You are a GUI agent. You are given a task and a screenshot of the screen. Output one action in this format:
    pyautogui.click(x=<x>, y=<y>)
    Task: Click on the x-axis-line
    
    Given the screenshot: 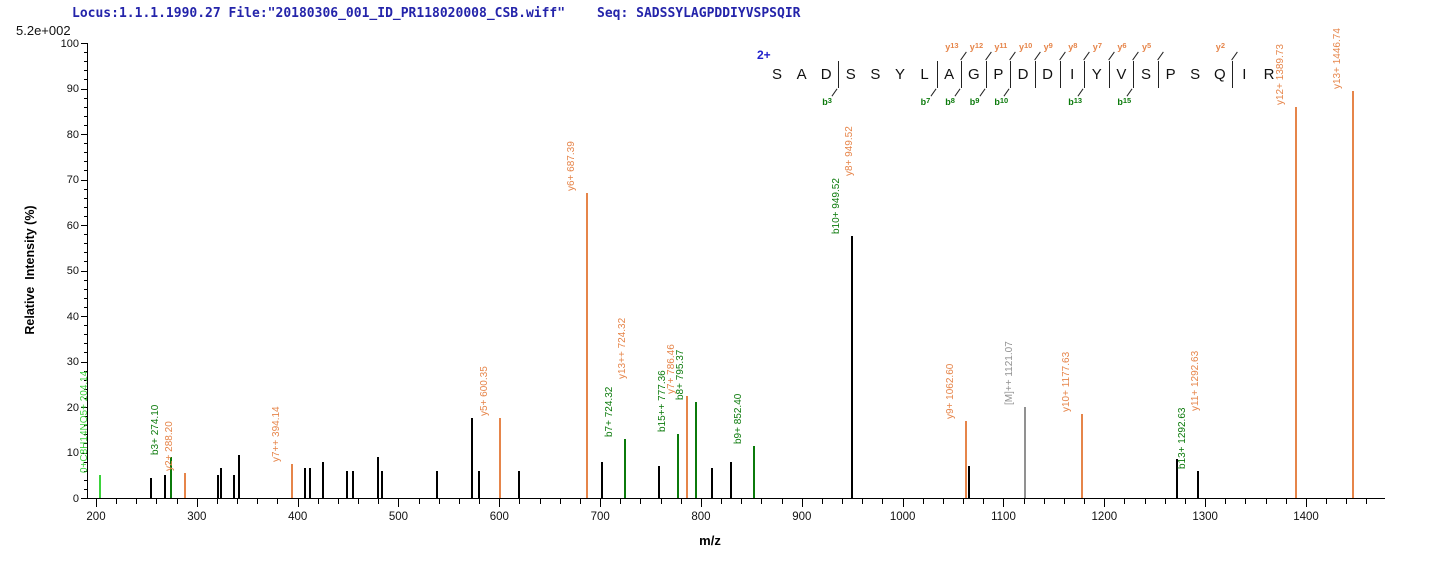 What is the action you would take?
    pyautogui.click(x=736, y=498)
    